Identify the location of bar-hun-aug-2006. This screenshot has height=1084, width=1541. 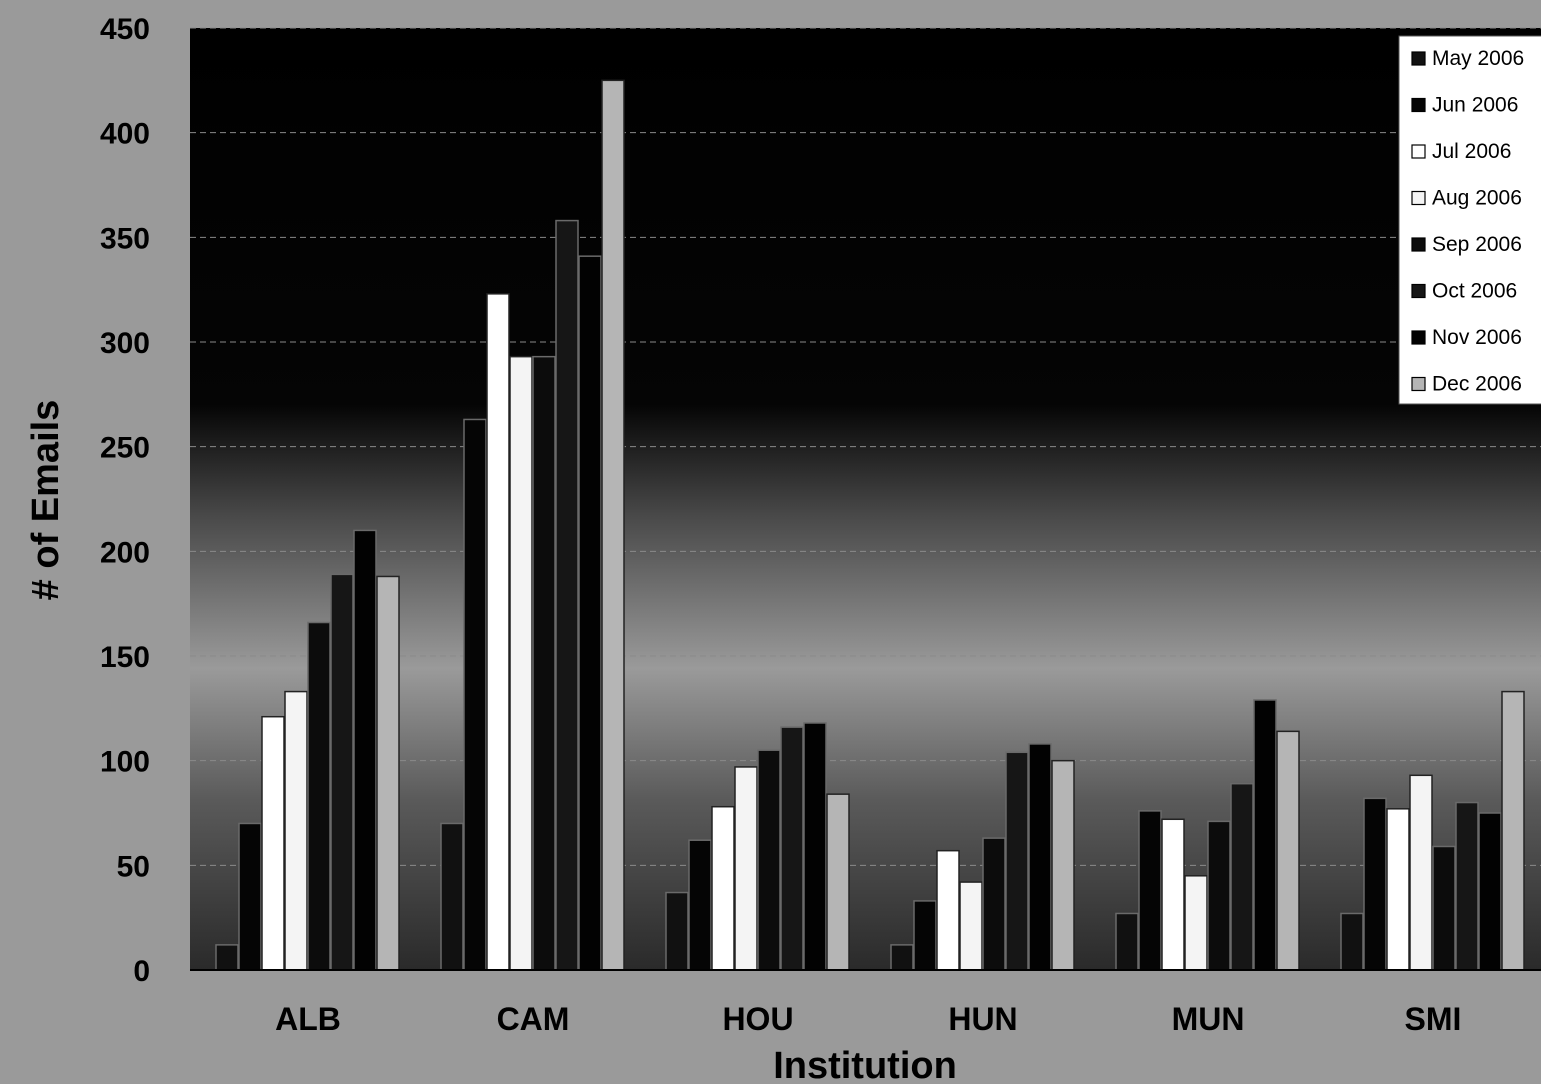
(971, 926).